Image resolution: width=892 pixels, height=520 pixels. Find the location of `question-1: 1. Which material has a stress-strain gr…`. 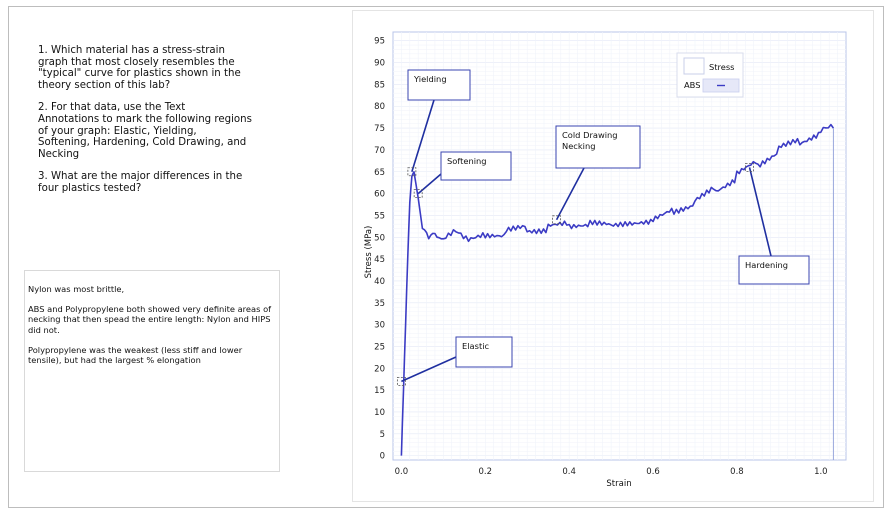

question-1: 1. Which material has a stress-strain gr… is located at coordinates (139, 68).